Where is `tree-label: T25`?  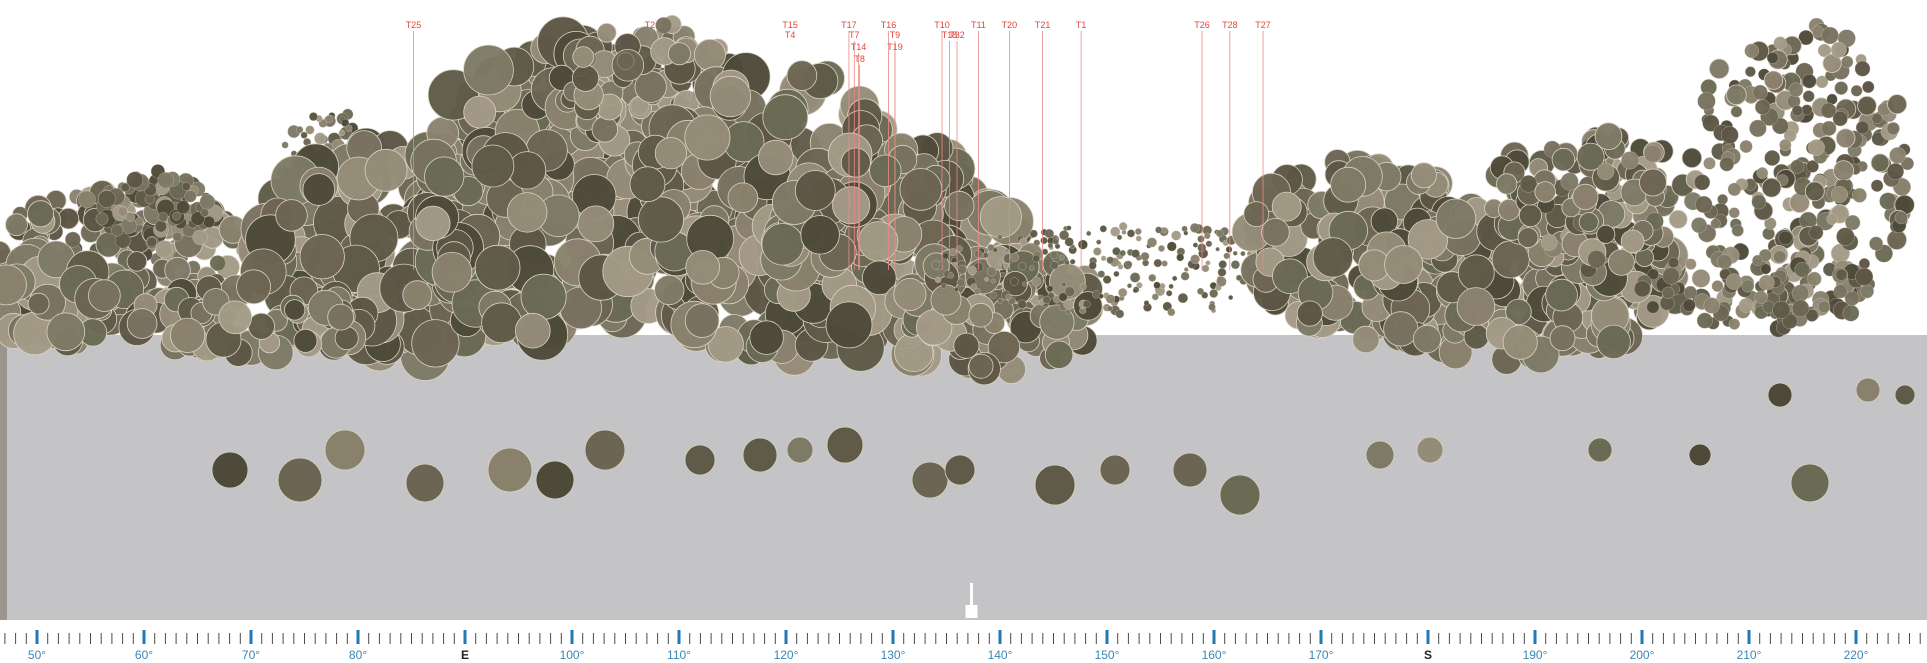
tree-label: T25 is located at coordinates (414, 25).